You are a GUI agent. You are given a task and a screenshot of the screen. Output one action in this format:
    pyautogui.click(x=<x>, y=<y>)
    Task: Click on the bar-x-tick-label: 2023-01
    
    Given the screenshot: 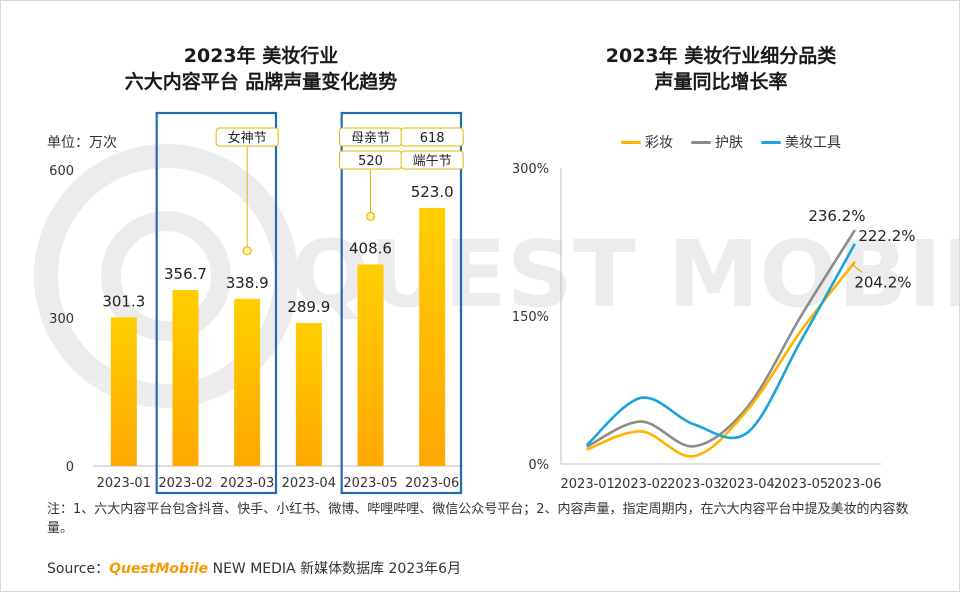 What is the action you would take?
    pyautogui.click(x=124, y=483)
    